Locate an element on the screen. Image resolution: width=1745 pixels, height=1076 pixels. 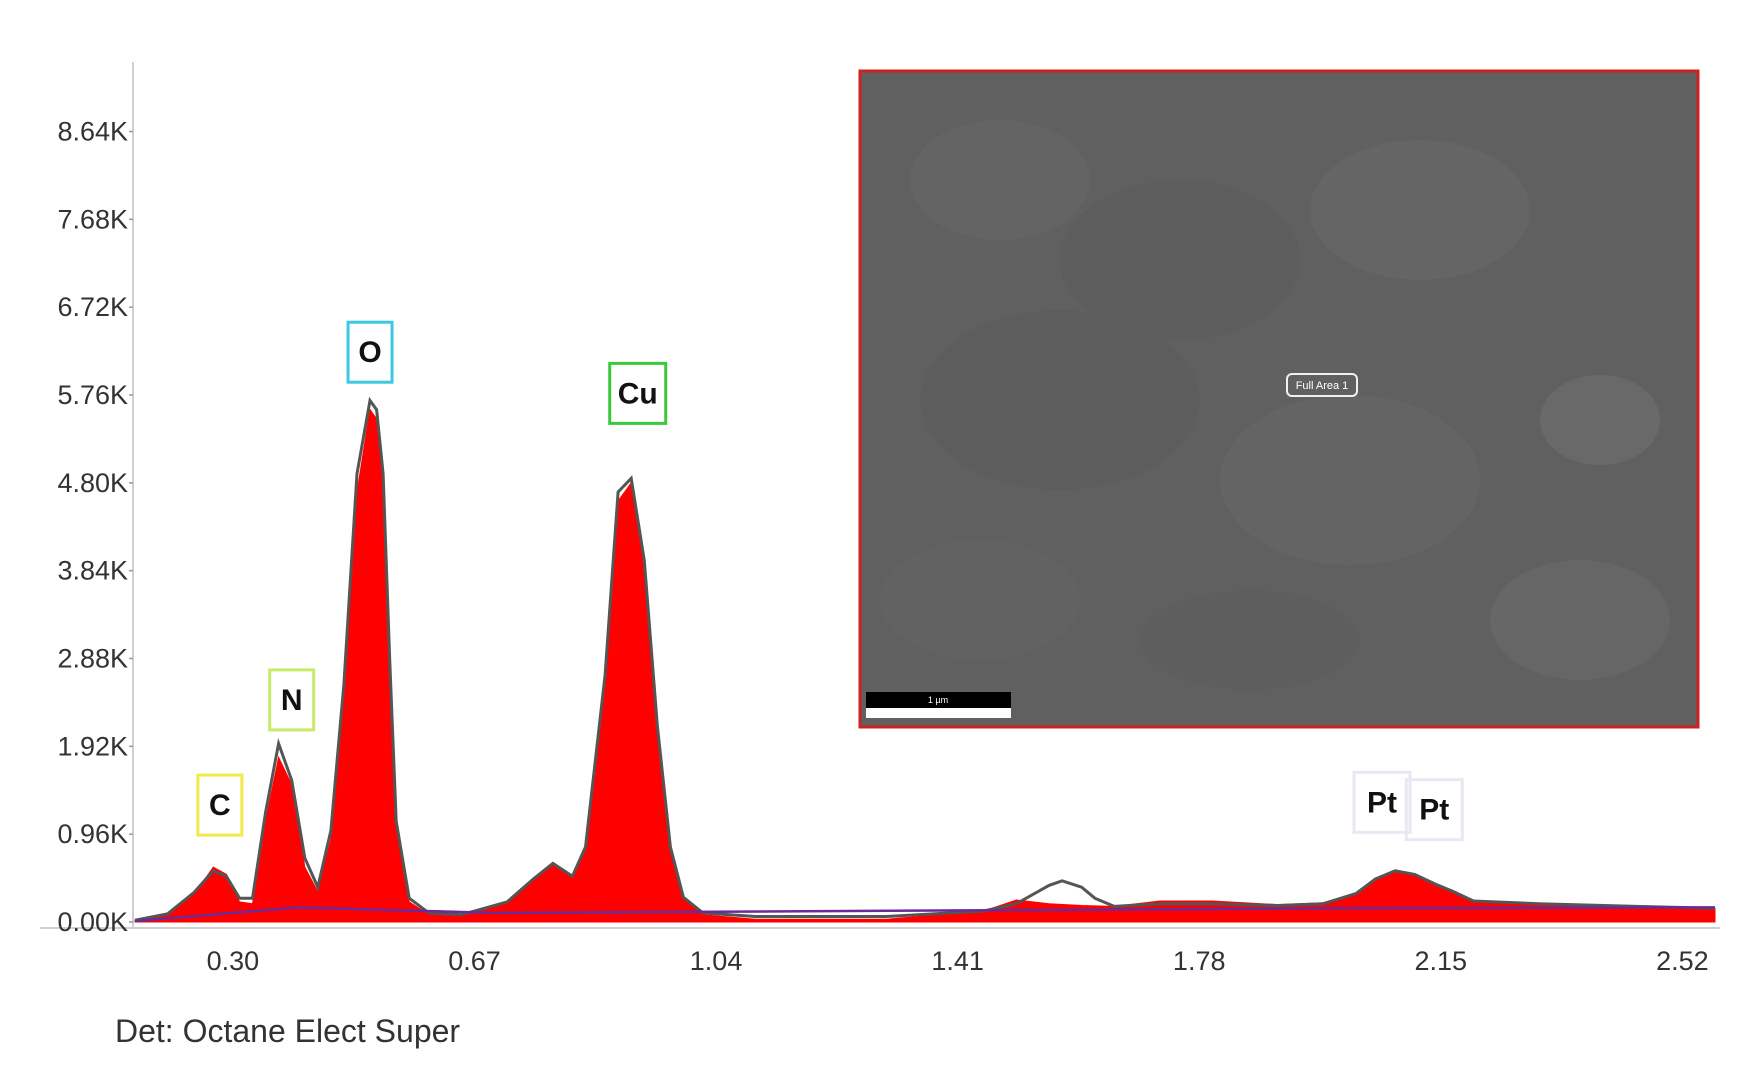
x-tick-labels: 0.30 0.67 1.04 1.41 1.78 2.15 2.52 is located at coordinates (958, 961).